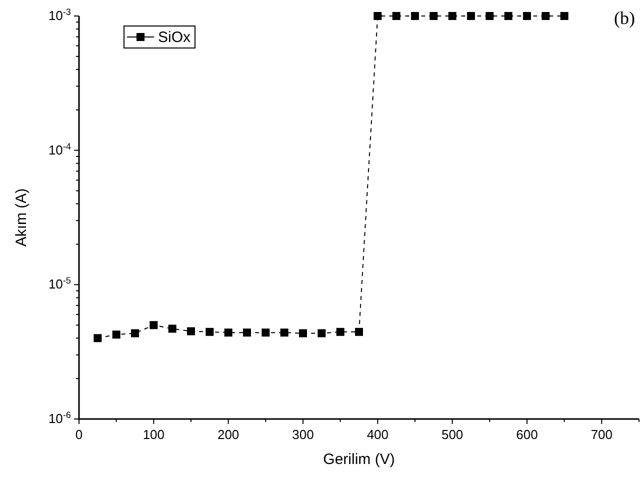 This screenshot has height=493, width=643. Describe the element at coordinates (59, 418) in the screenshot. I see `y-tick-label: 10$^{-6}$` at that location.